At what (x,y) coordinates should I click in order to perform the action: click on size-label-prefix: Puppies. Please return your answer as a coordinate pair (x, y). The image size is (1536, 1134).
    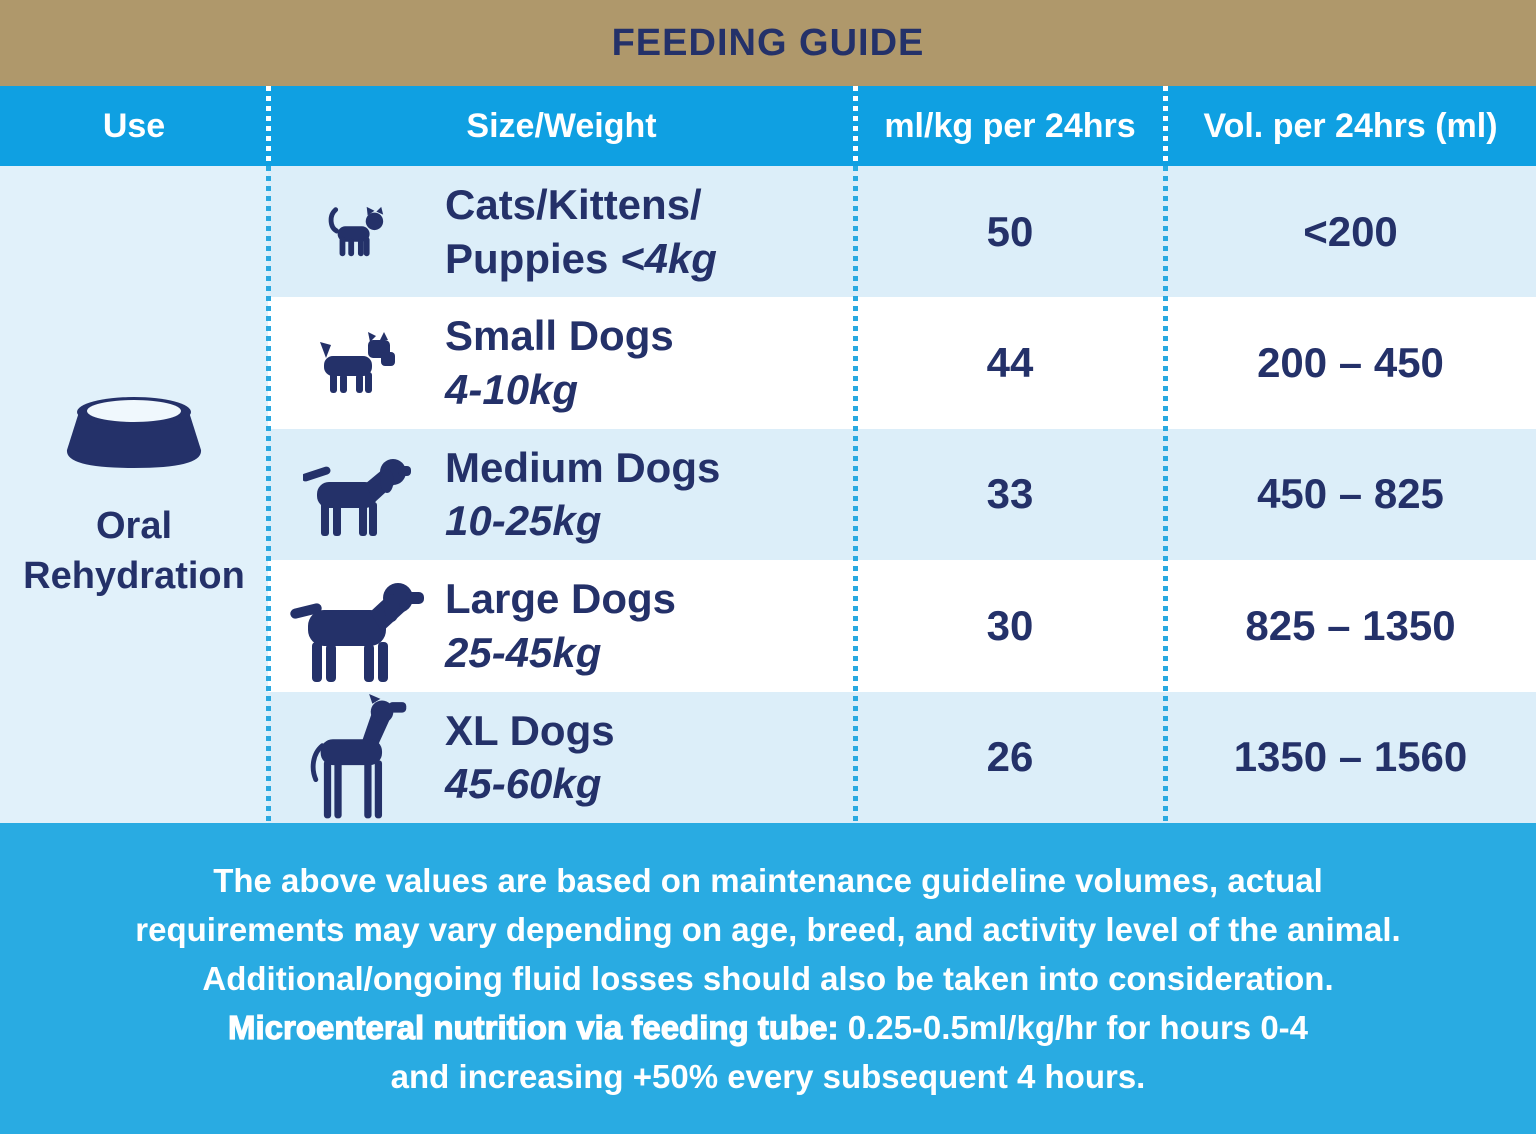
    Looking at the image, I should click on (533, 258).